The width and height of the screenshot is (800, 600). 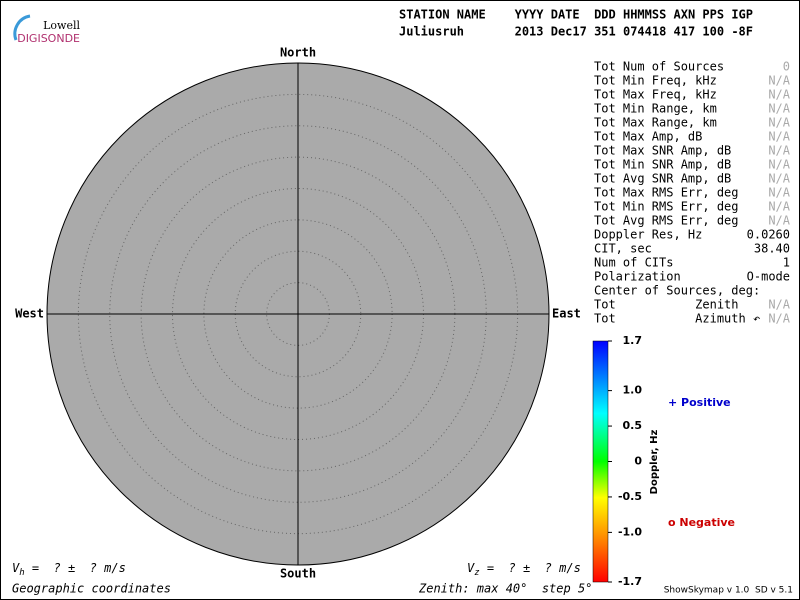 What do you see at coordinates (701, 522) in the screenshot?
I see `legend-negative: o Negative` at bounding box center [701, 522].